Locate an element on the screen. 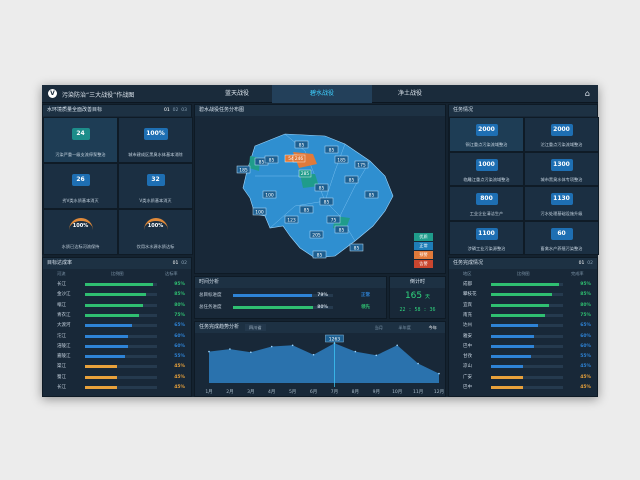 The height and width of the screenshot is (480, 640). table-row: 雅安 60% is located at coordinates (523, 336).